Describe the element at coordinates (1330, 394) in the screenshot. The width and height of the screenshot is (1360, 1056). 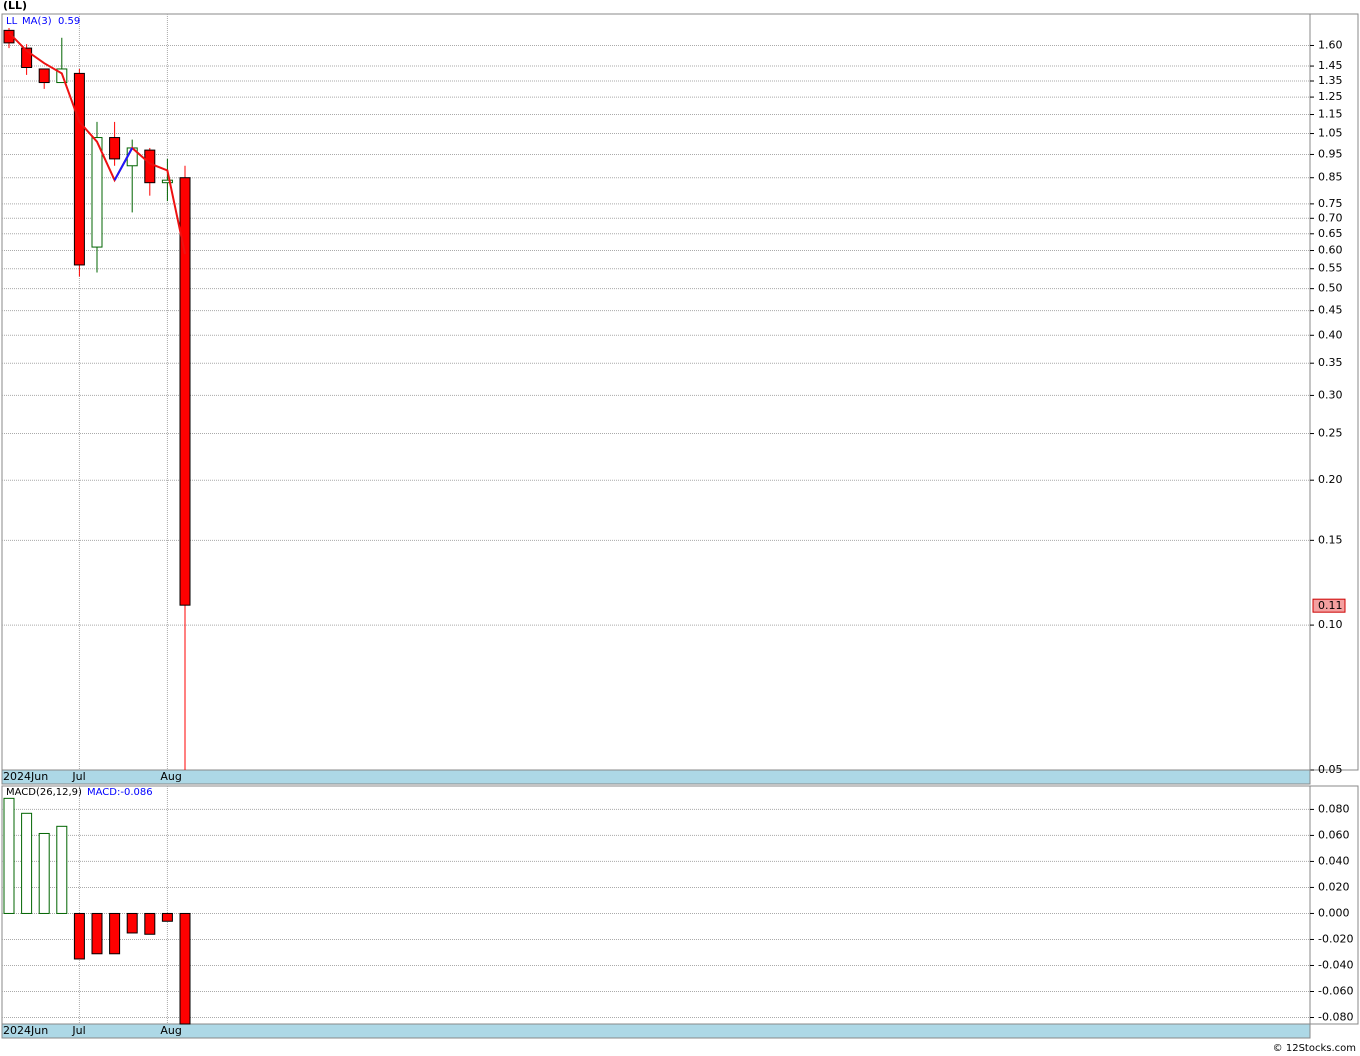
I see `y-tick-label: 0.30` at that location.